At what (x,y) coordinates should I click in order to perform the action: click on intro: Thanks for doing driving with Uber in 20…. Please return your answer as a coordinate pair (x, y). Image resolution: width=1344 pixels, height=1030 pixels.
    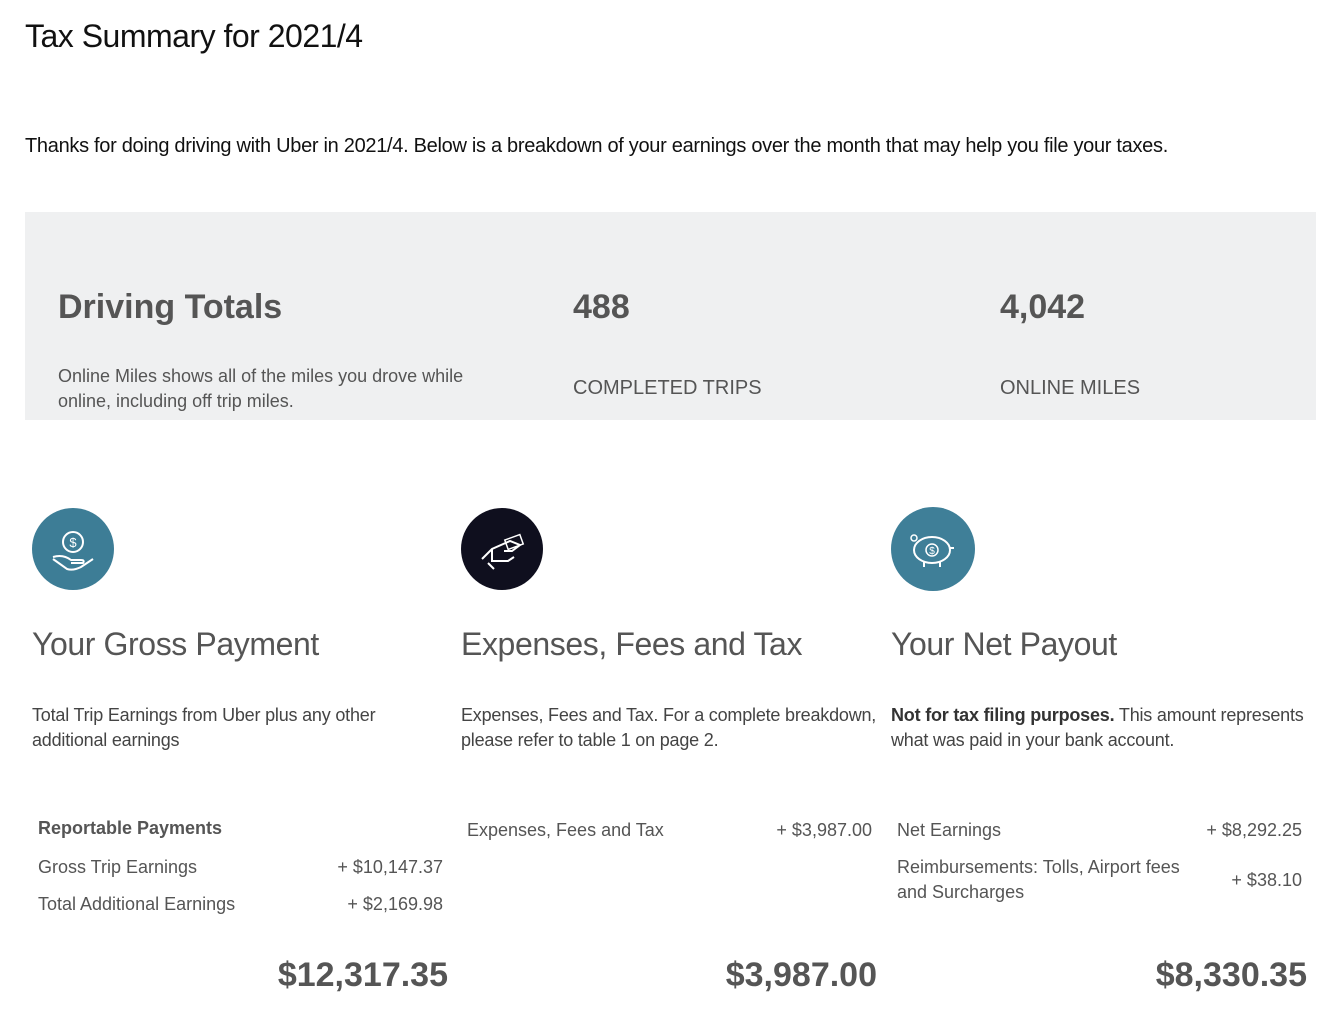
    Looking at the image, I should click on (596, 146).